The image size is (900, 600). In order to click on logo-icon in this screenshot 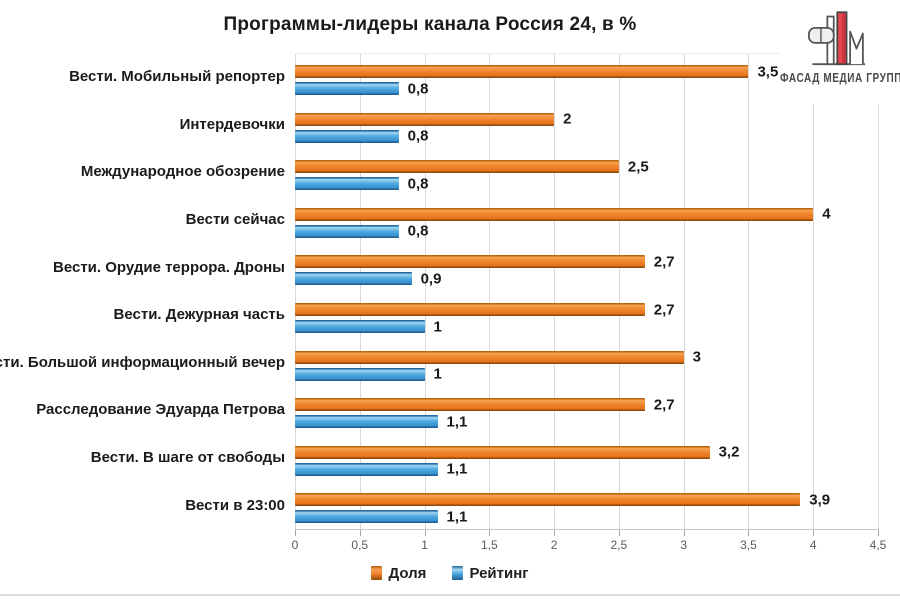, I will do `click(836, 38)`.